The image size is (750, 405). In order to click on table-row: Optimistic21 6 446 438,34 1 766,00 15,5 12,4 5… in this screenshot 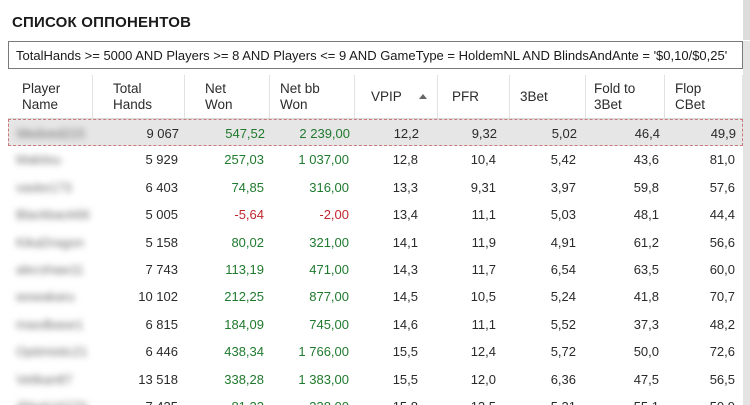, I will do `click(375, 351)`.